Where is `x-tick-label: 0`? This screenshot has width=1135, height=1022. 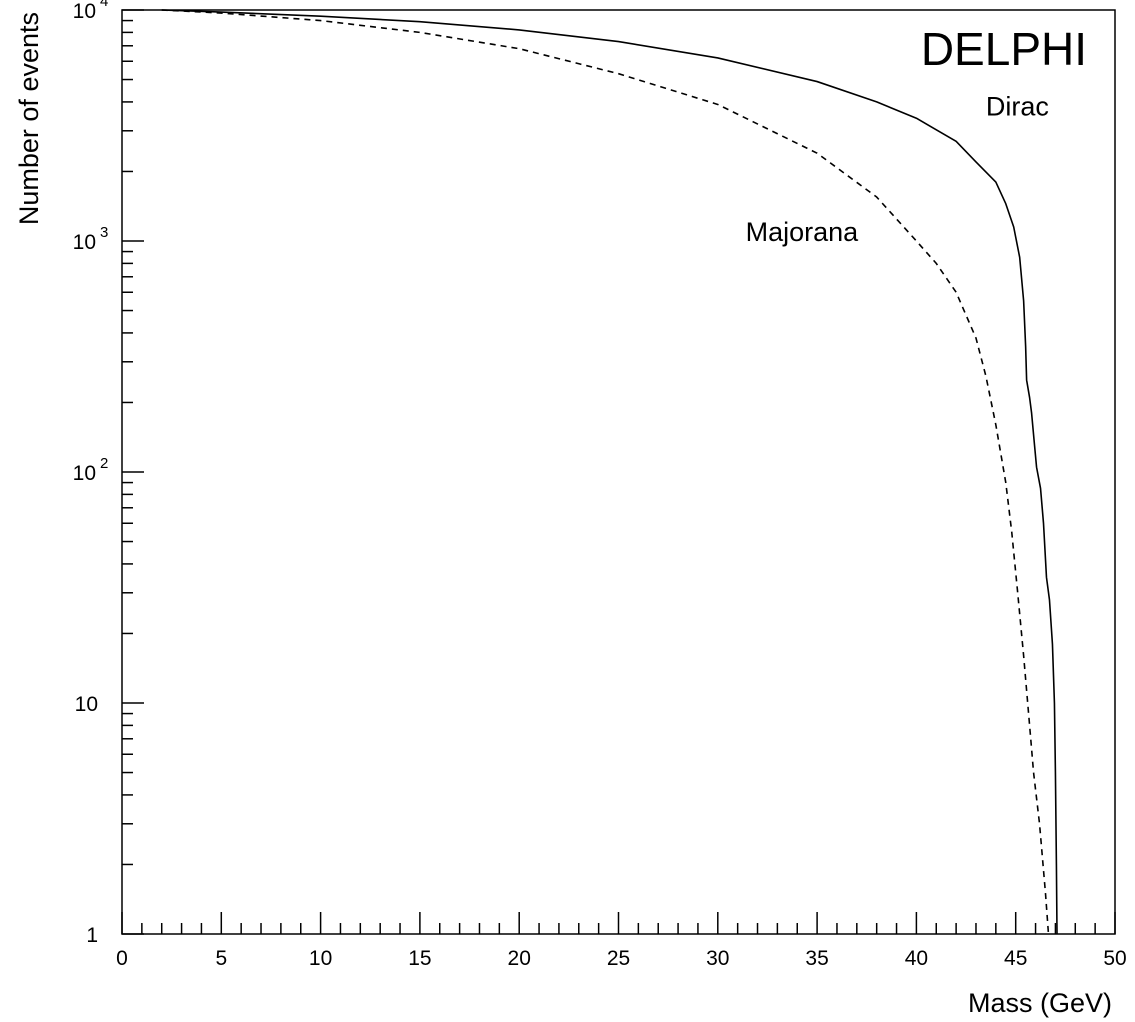
x-tick-label: 0 is located at coordinates (122, 958).